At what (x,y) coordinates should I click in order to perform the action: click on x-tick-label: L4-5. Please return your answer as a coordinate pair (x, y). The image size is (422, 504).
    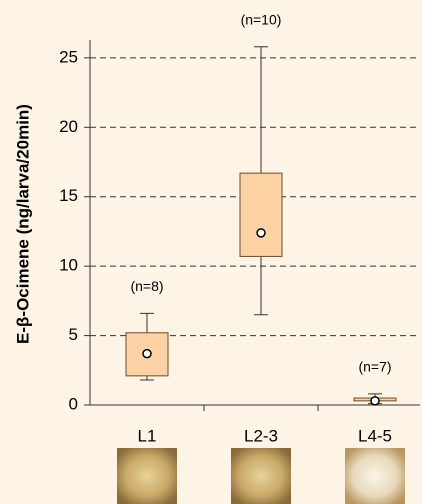
    Looking at the image, I should click on (375, 435).